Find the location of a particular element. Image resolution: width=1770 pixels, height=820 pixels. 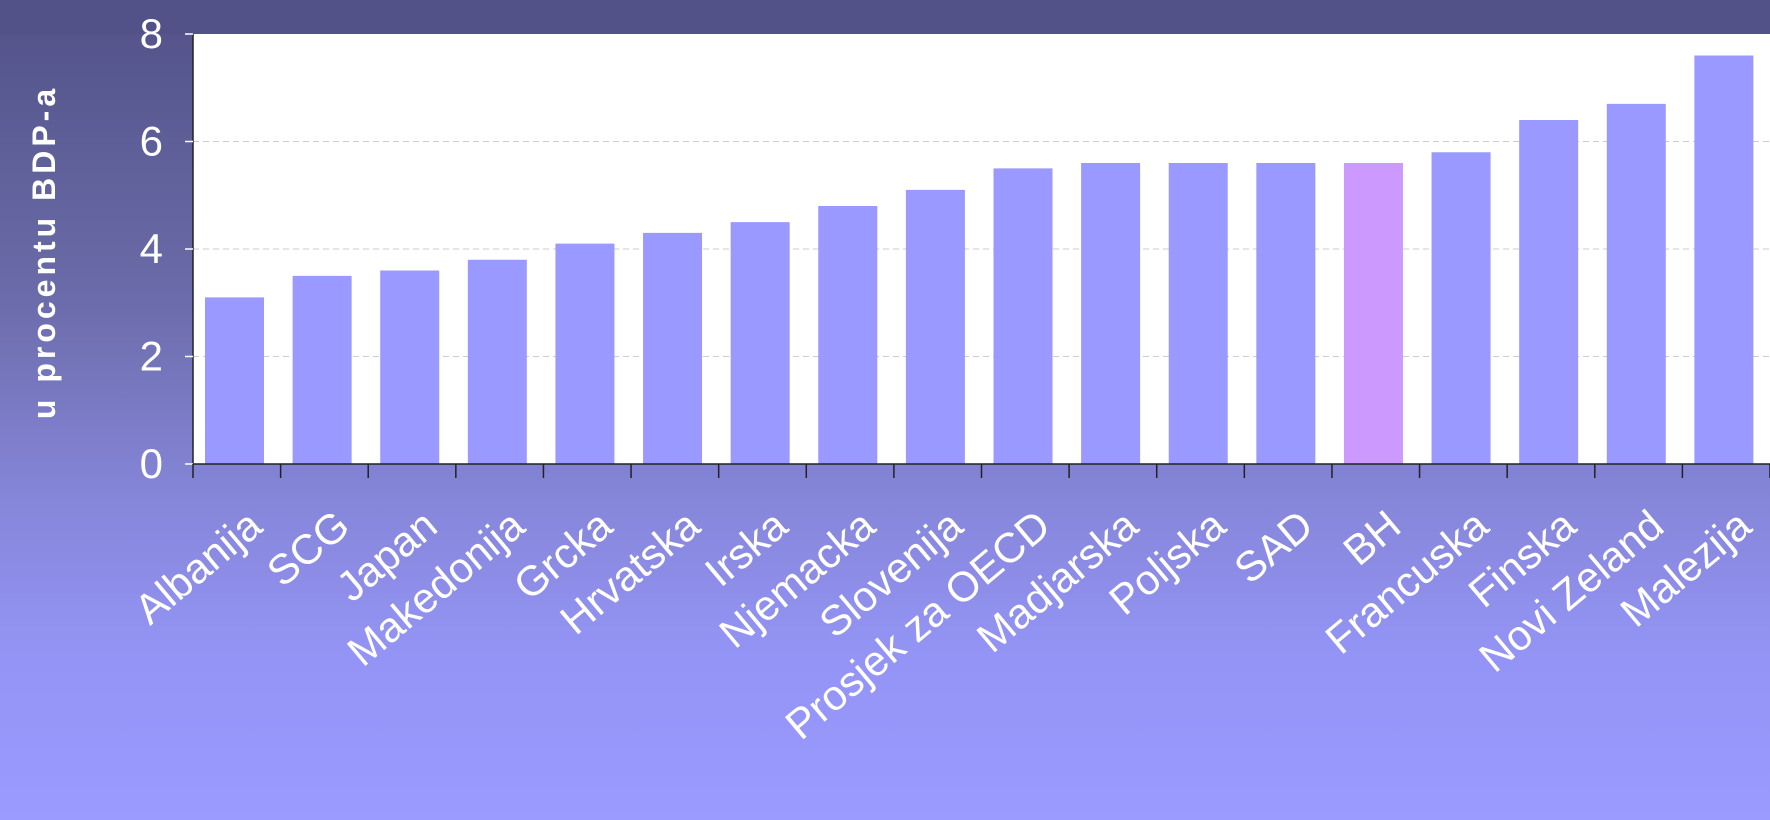

x-tick-label: SAD is located at coordinates (1273, 547).